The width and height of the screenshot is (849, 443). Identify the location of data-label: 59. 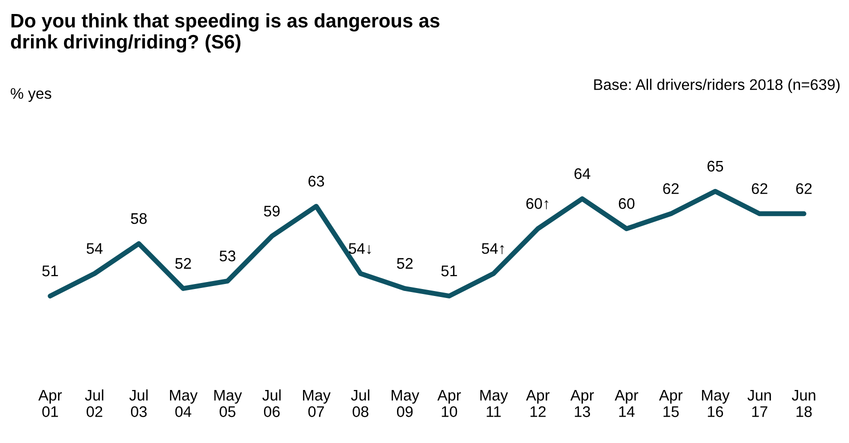
(272, 211).